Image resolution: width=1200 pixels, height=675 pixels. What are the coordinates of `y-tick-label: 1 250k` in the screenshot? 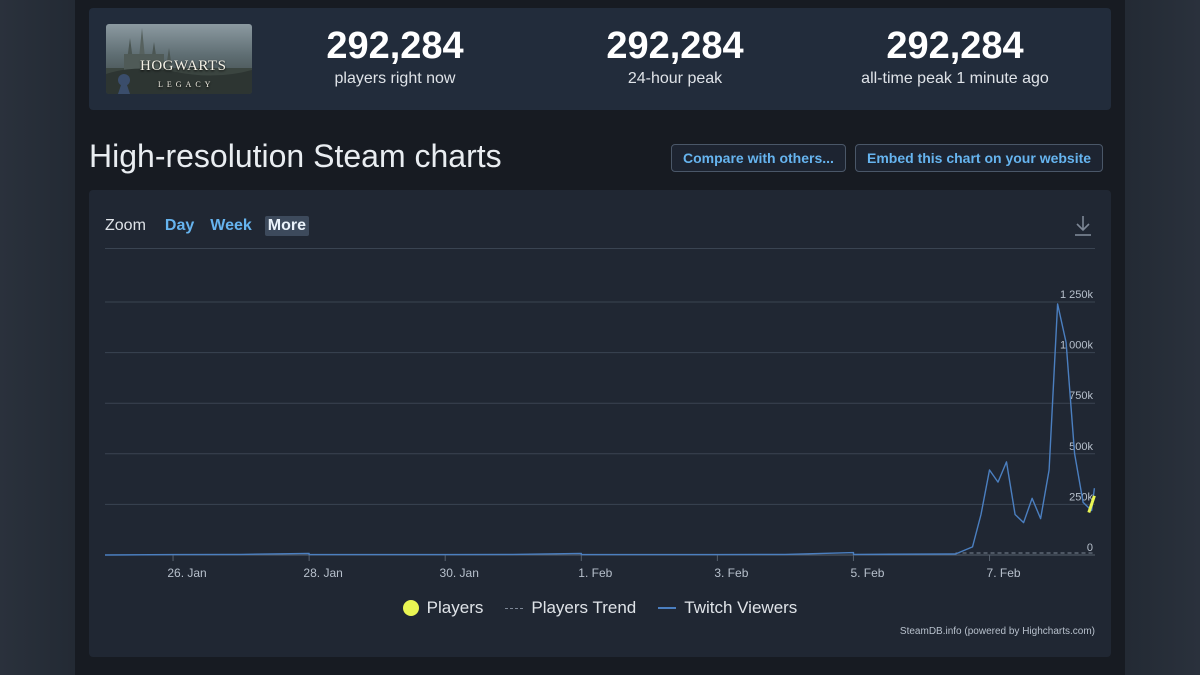 It's located at (1077, 295).